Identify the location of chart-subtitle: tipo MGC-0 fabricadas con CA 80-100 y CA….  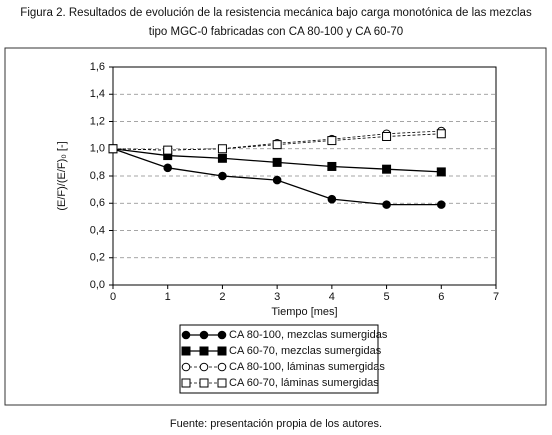
(276, 32).